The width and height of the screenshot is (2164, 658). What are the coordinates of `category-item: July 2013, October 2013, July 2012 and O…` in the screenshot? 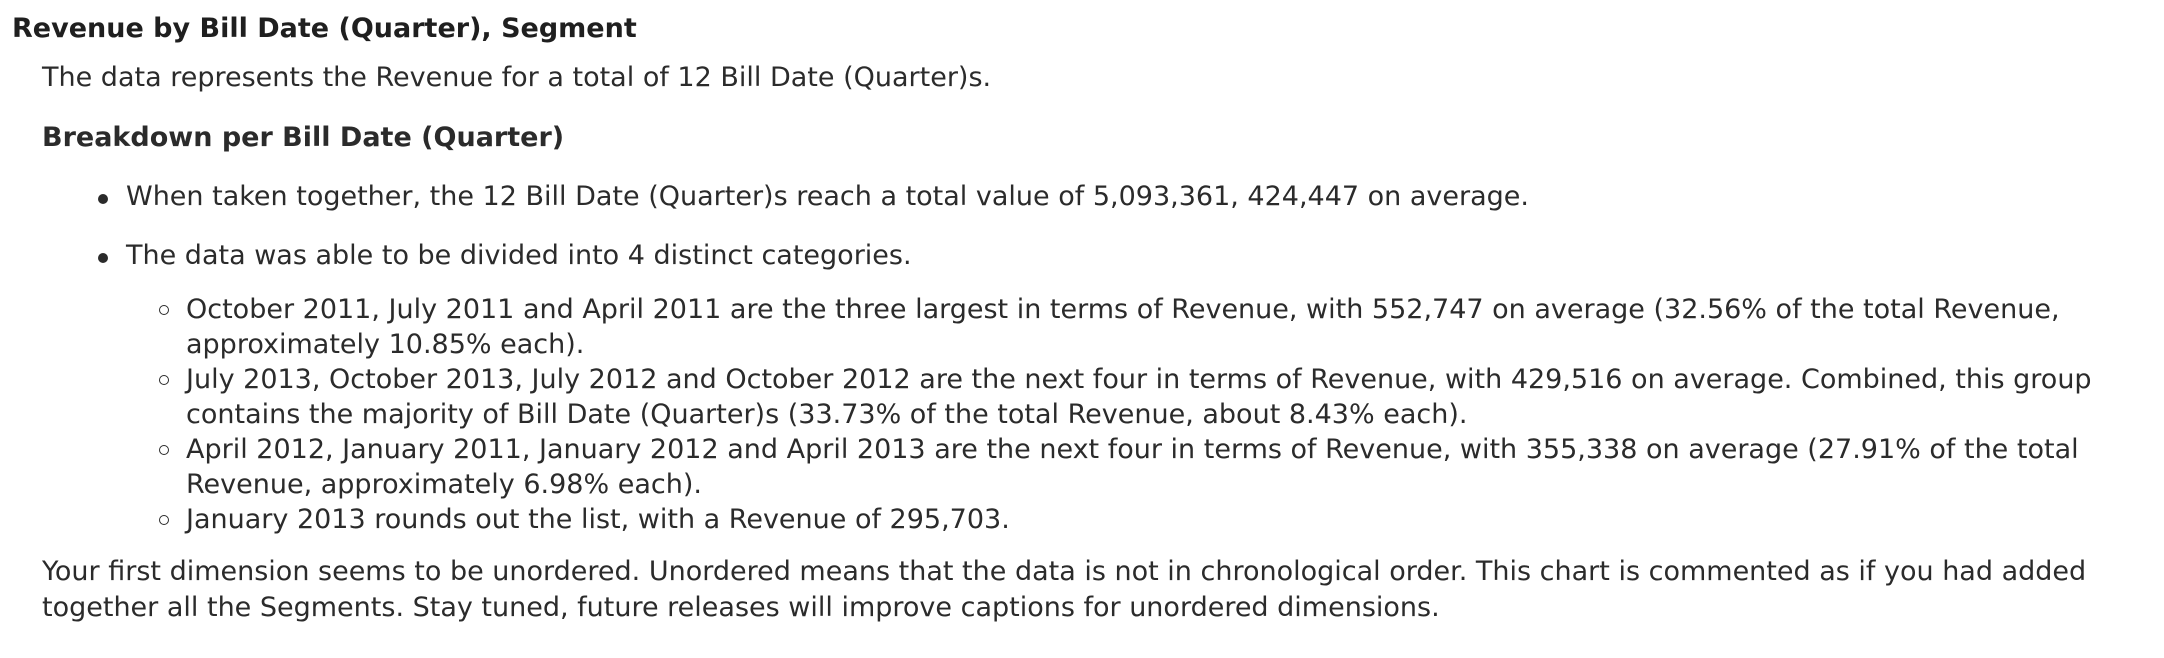 It's located at (1161, 397).